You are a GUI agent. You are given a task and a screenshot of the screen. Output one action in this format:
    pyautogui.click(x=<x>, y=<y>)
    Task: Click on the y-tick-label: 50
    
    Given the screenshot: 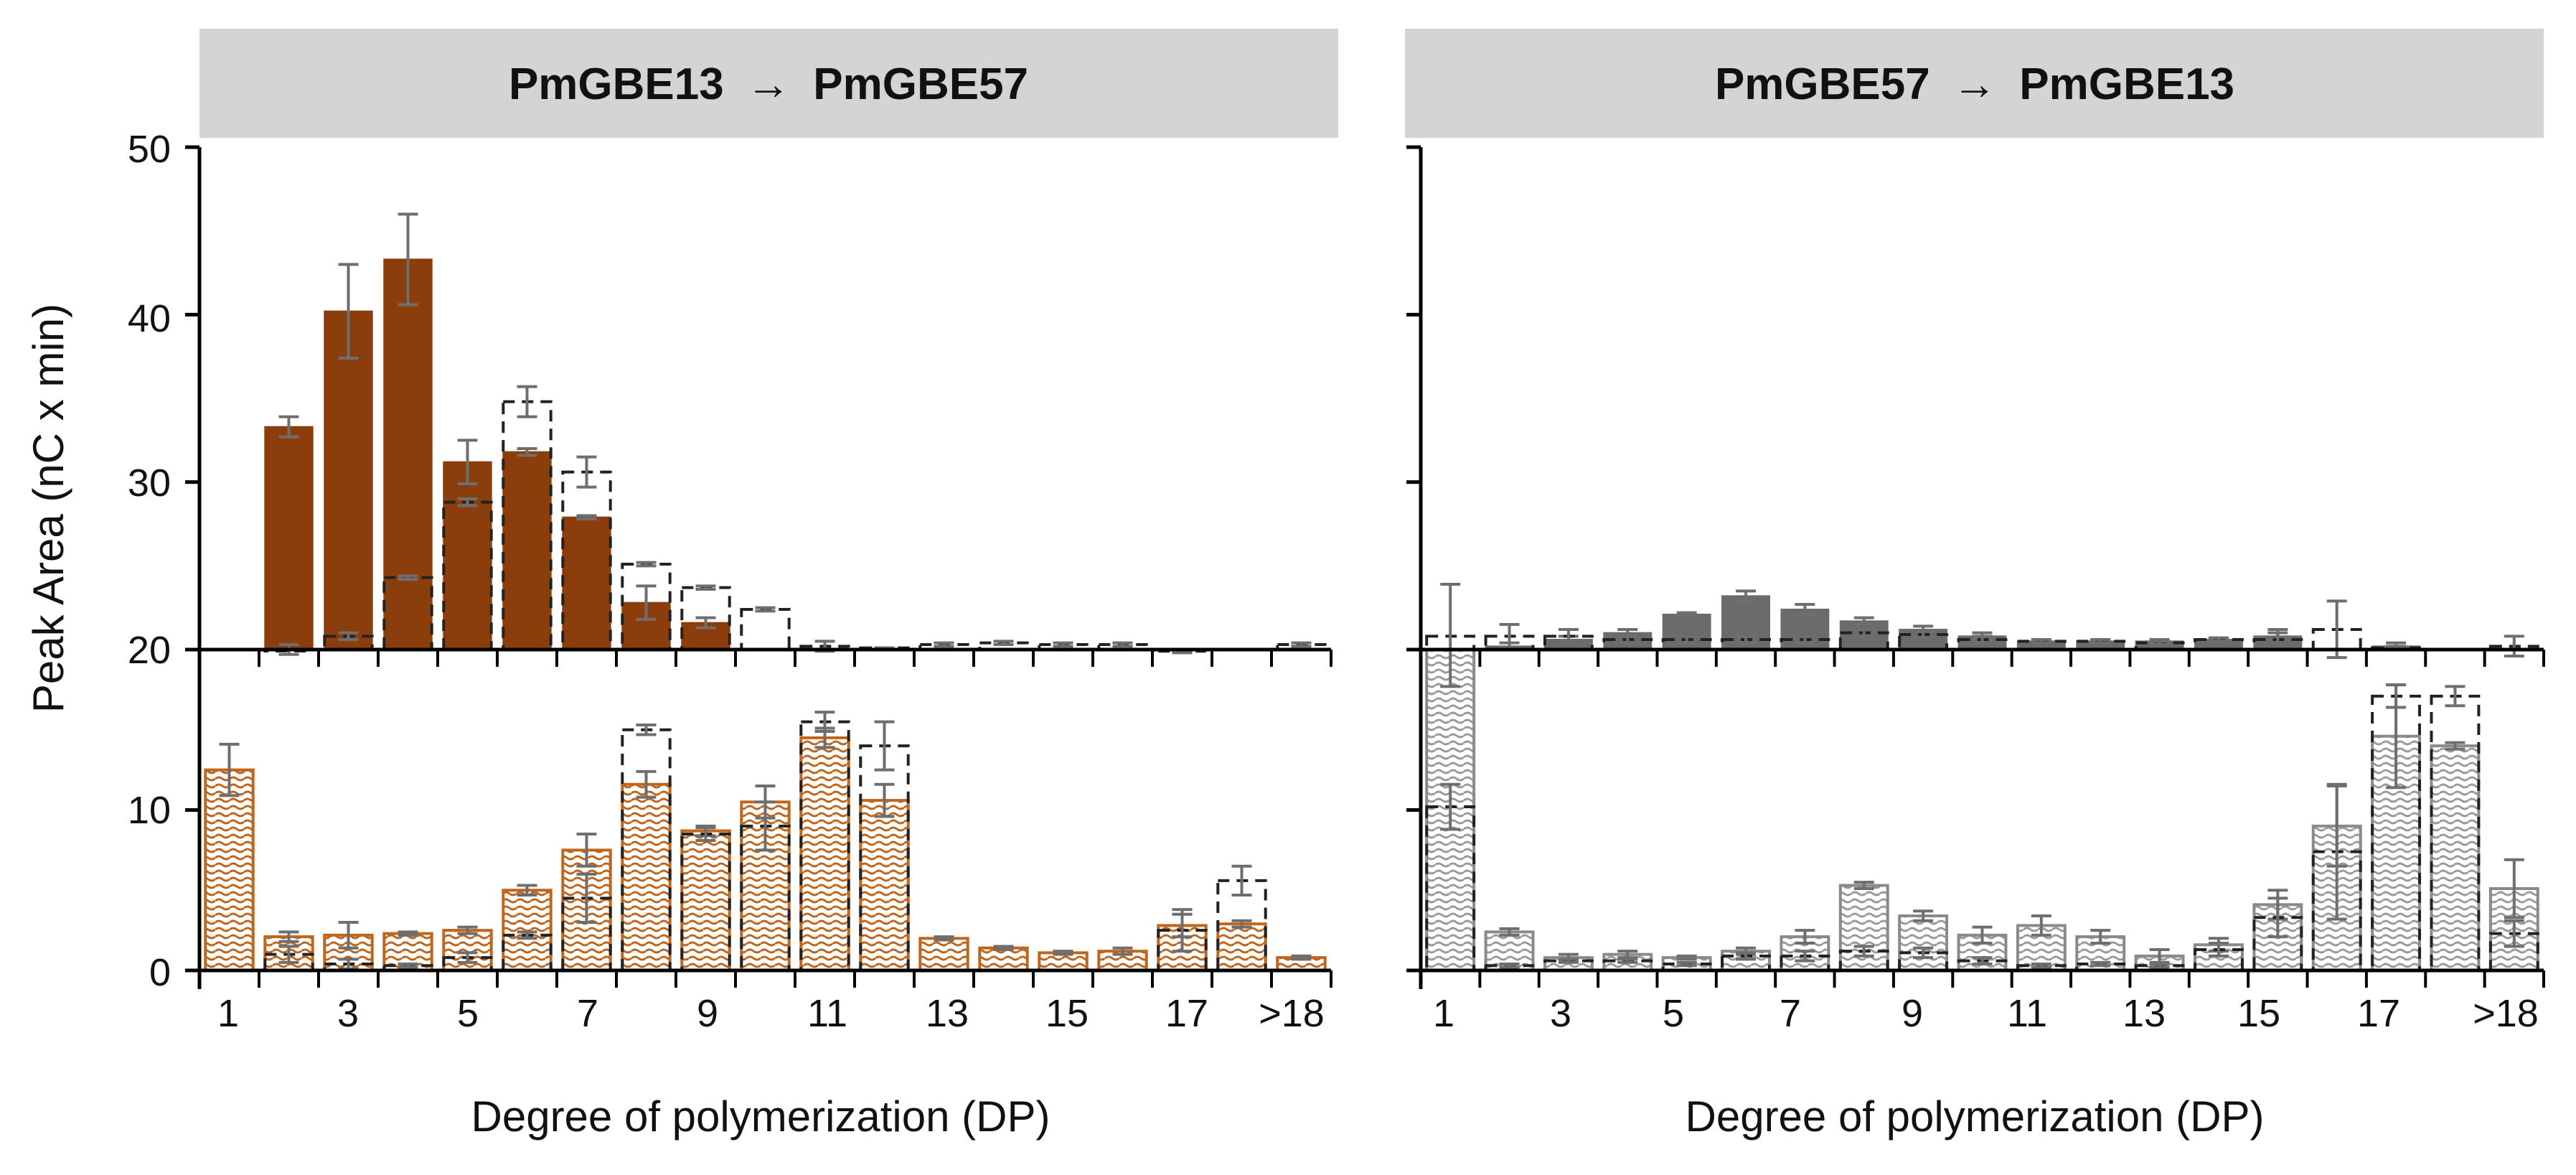 What is the action you would take?
    pyautogui.click(x=149, y=149)
    